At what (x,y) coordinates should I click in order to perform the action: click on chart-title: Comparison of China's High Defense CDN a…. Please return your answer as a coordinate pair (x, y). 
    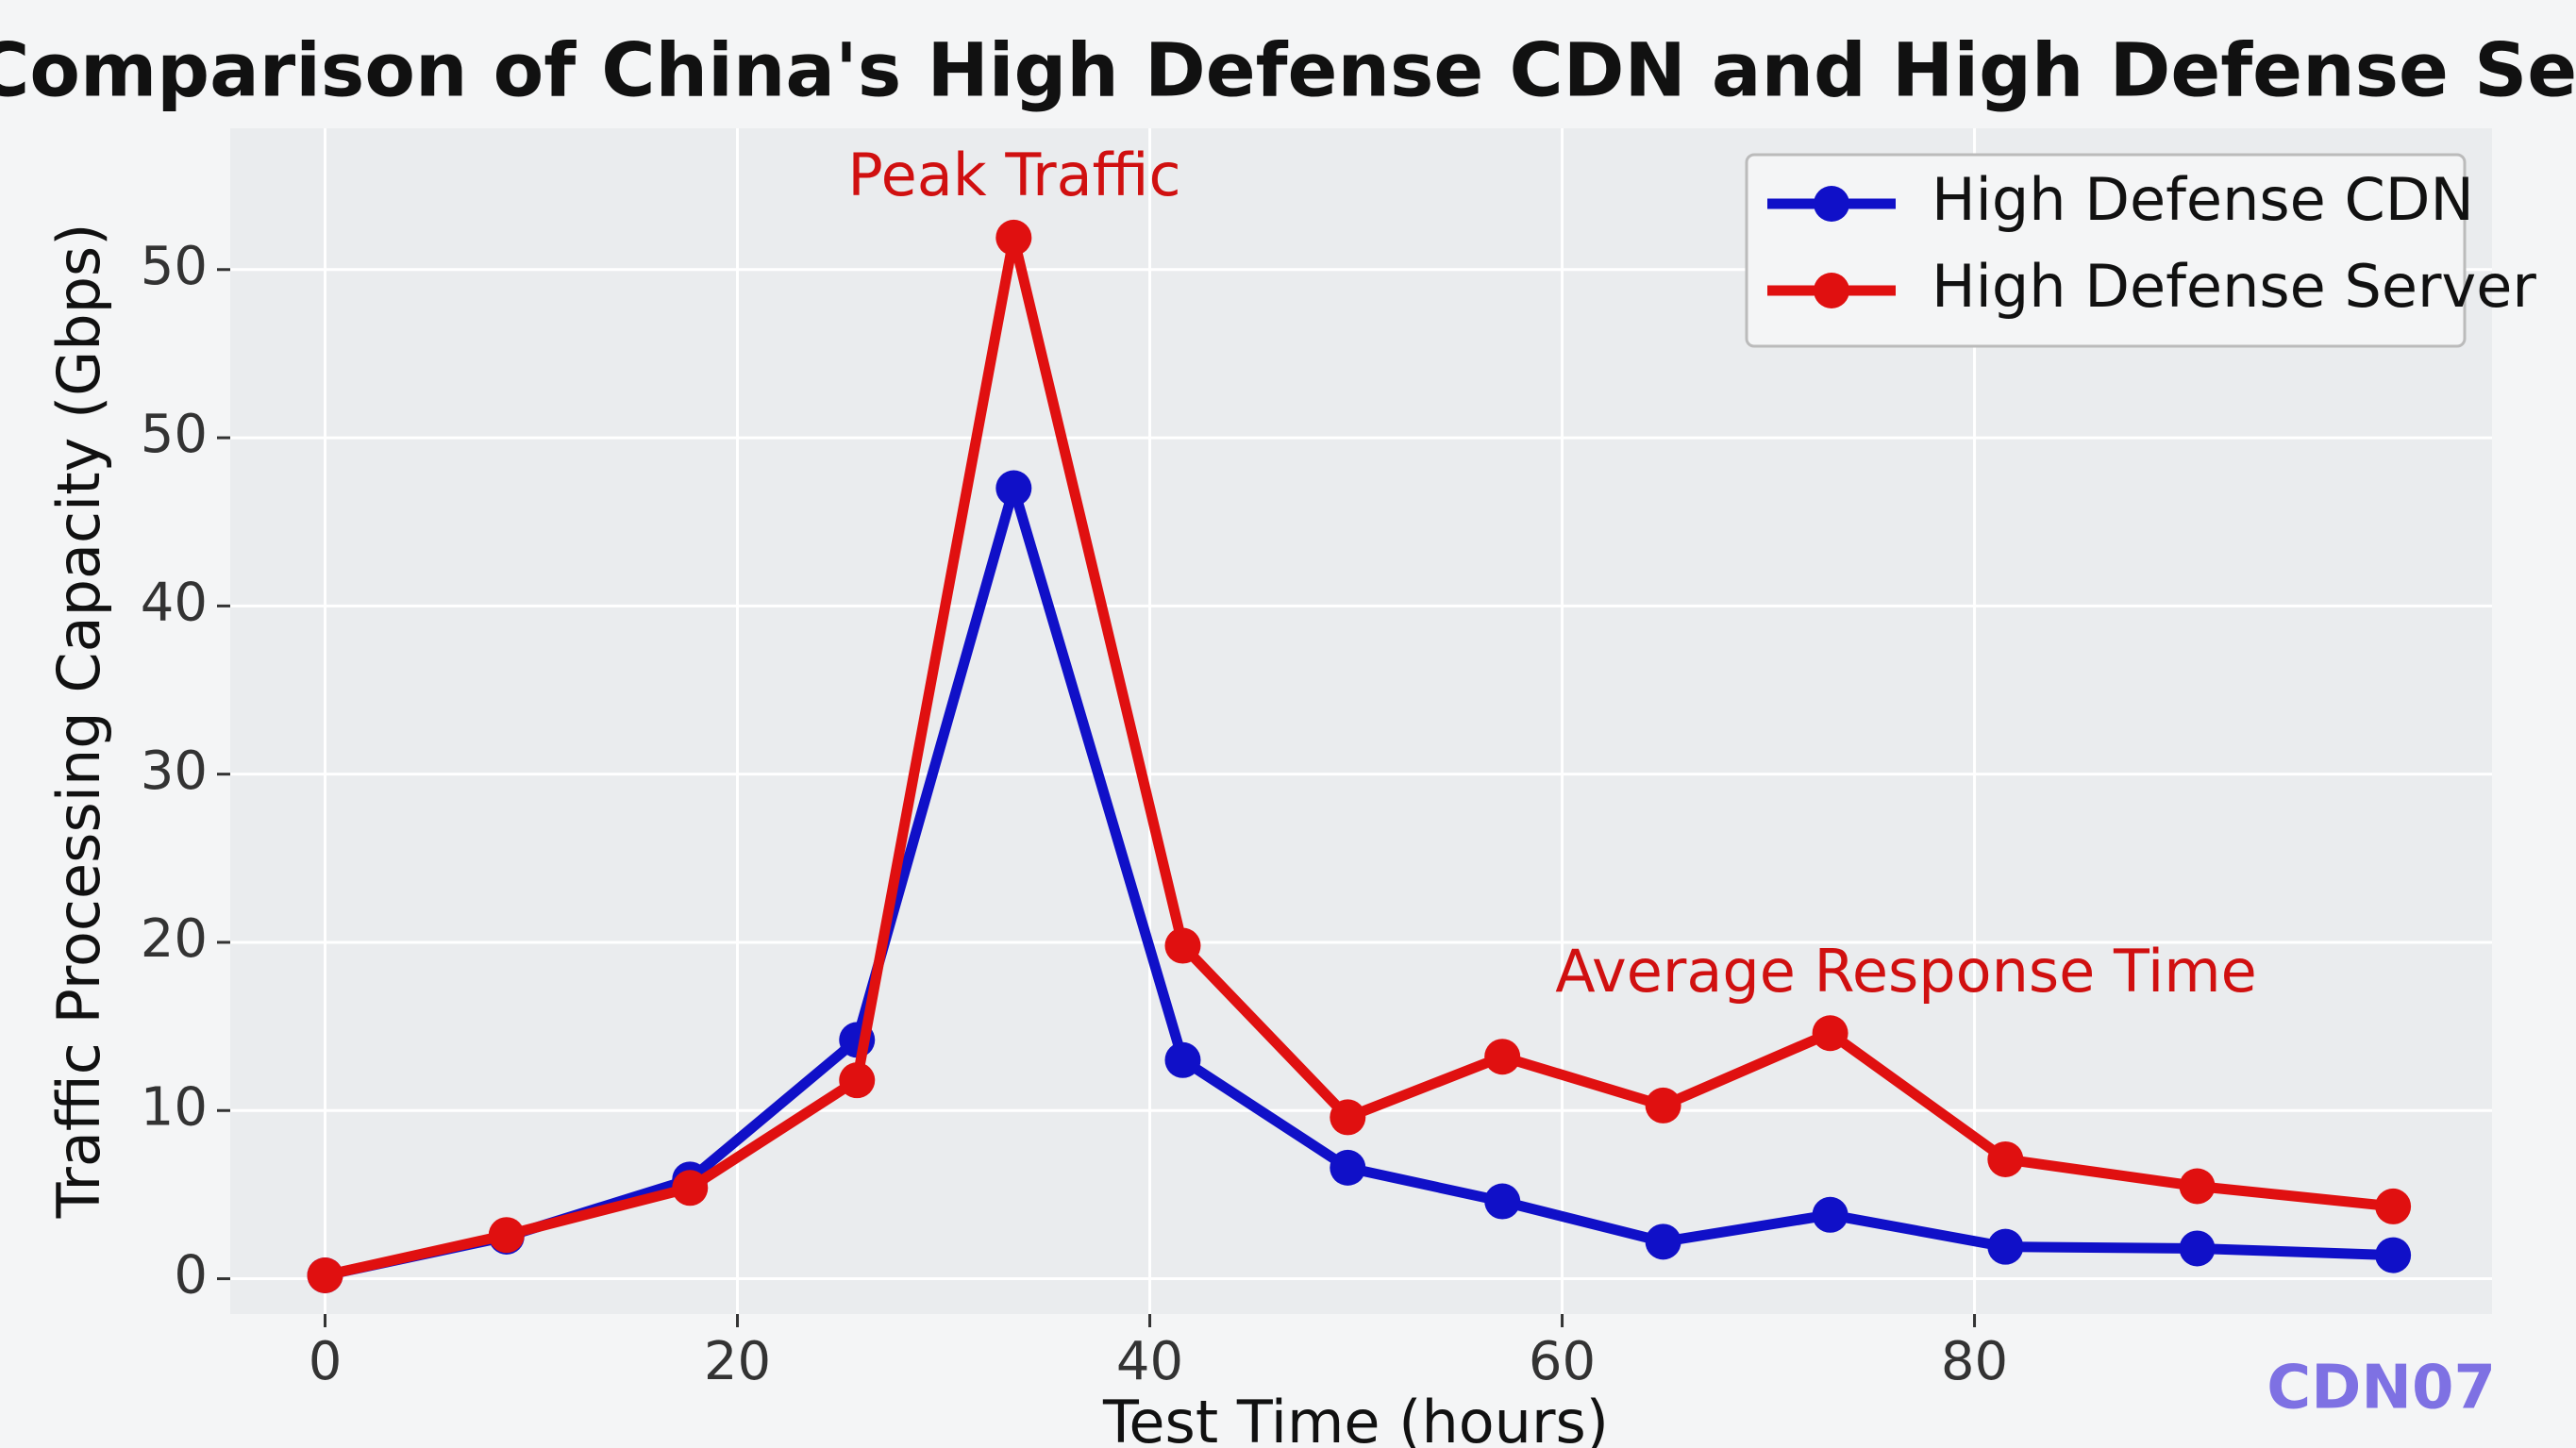
    Looking at the image, I should click on (1288, 70).